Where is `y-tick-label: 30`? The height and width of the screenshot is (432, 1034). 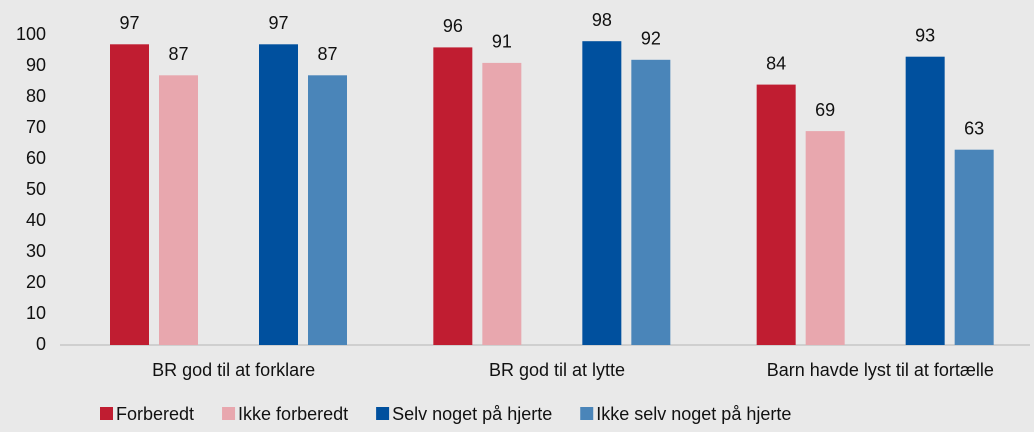 y-tick-label: 30 is located at coordinates (36, 251).